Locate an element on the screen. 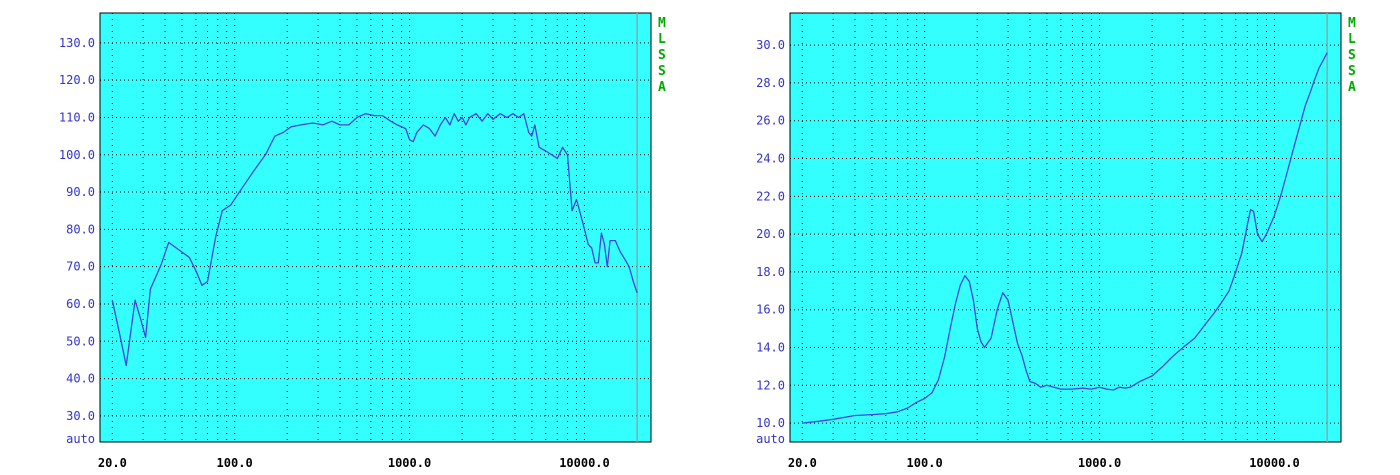  y-tick-label: 22.0 is located at coordinates (770, 196).